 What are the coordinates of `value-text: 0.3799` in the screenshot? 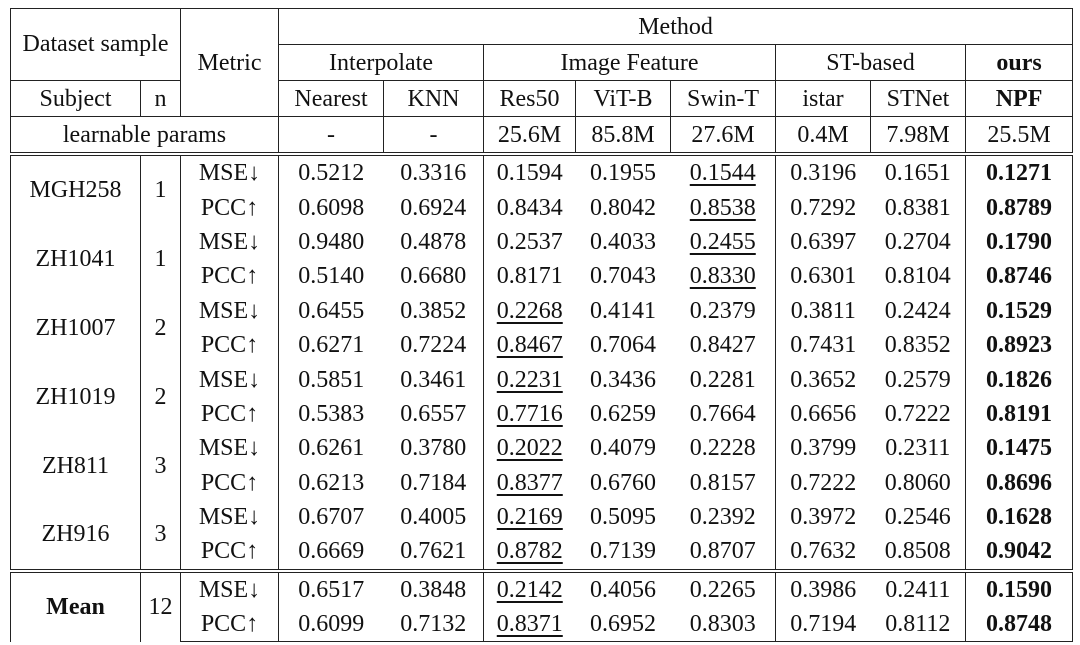 It's located at (823, 448).